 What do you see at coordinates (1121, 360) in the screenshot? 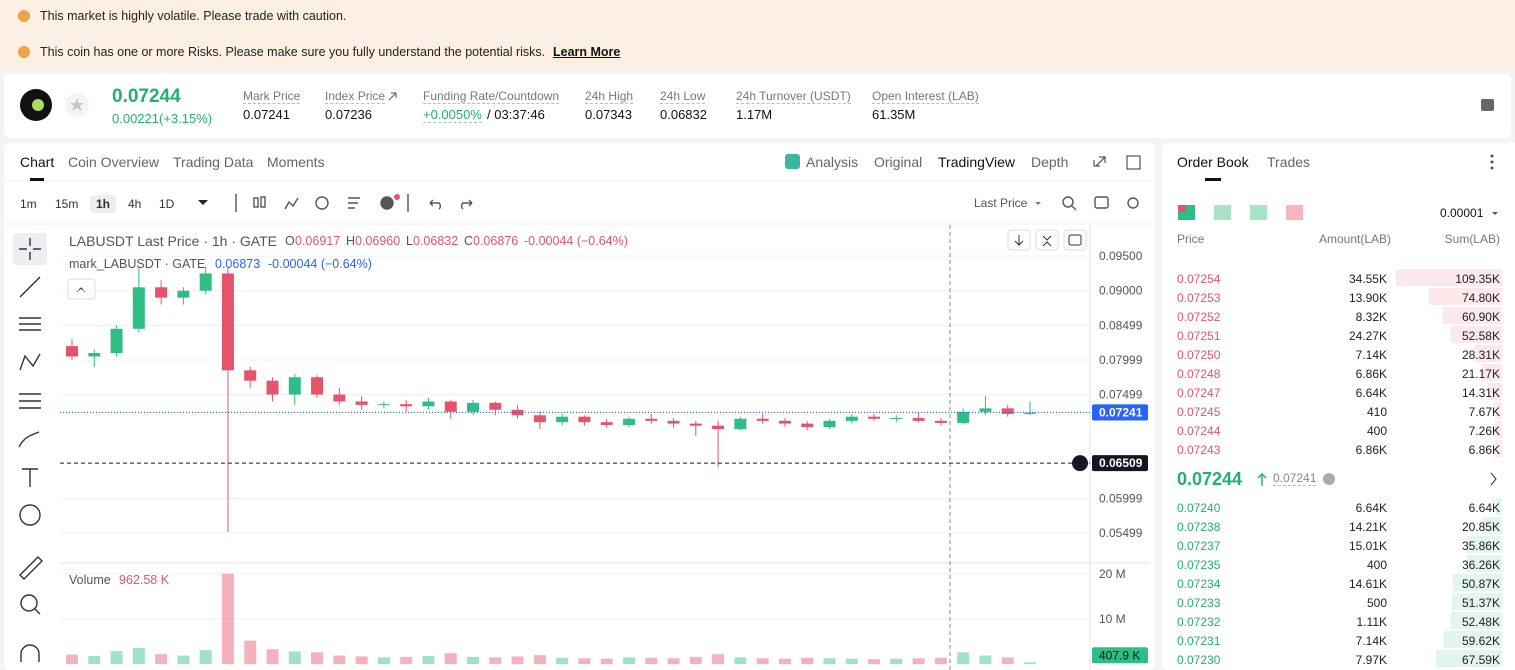
I see `y-tick-label: 0.07999` at bounding box center [1121, 360].